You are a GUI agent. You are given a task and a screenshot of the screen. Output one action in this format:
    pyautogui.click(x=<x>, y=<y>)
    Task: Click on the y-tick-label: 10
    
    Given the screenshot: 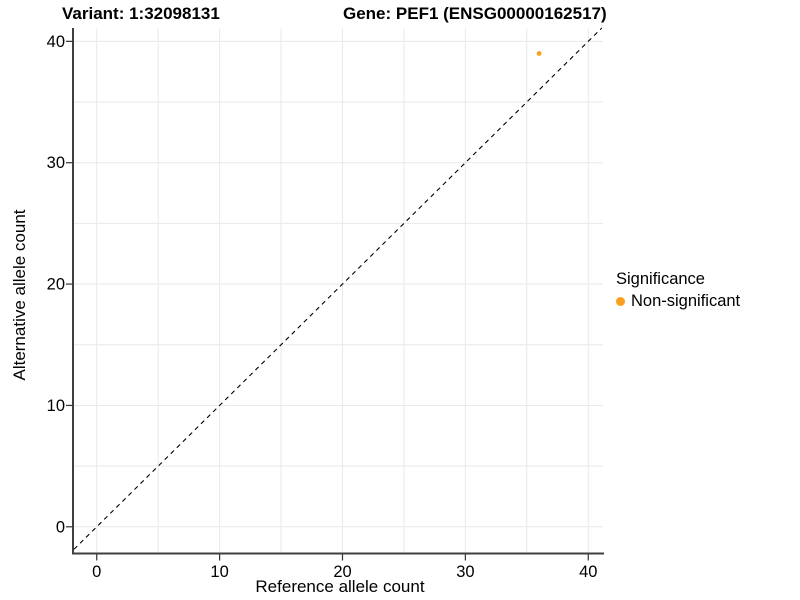 What is the action you would take?
    pyautogui.click(x=56, y=406)
    